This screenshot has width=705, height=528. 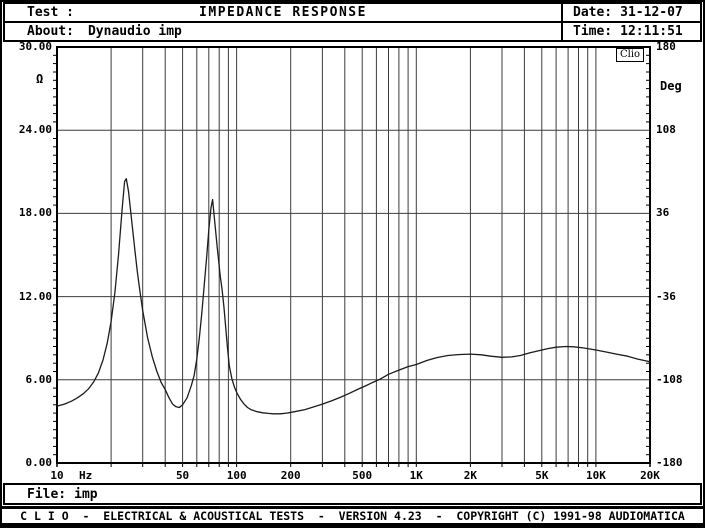 What do you see at coordinates (663, 213) in the screenshot?
I see `y-right-tick-label: 36` at bounding box center [663, 213].